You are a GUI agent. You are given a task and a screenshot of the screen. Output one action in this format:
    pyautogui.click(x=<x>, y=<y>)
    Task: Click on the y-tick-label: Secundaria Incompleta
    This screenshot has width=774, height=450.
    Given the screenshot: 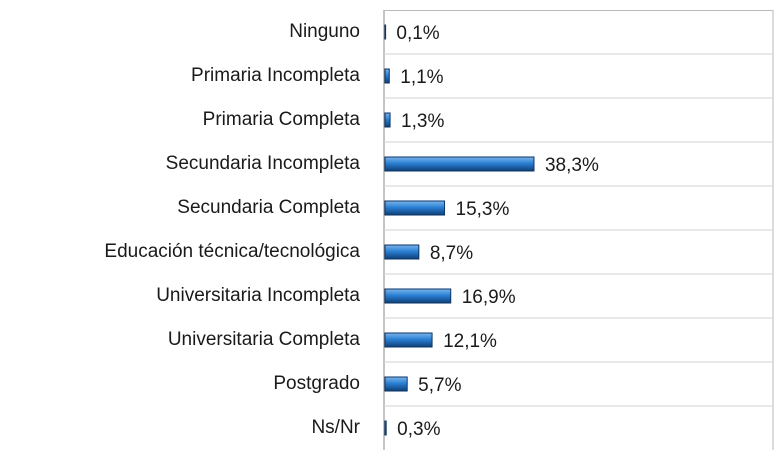 What is the action you would take?
    pyautogui.click(x=263, y=163)
    